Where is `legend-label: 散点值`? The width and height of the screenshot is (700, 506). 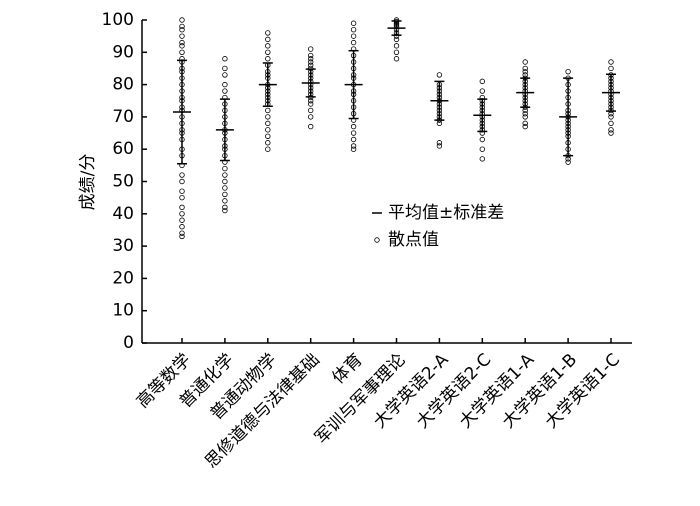 legend-label: 散点值 is located at coordinates (413, 240).